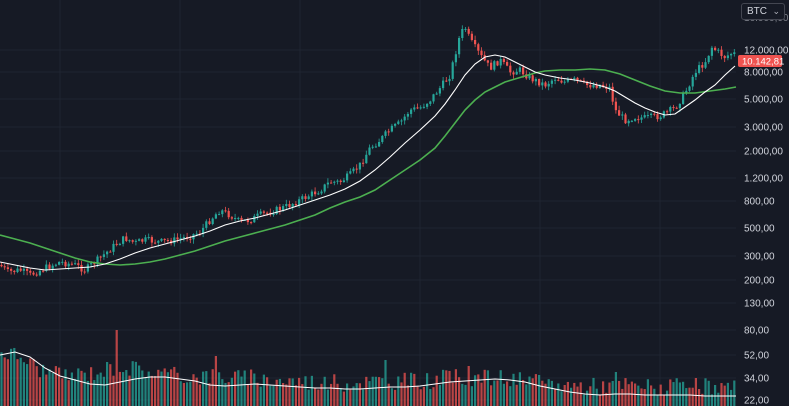 This screenshot has height=406, width=789. Describe the element at coordinates (763, 73) in the screenshot. I see `price-tick-label: 8.000,00` at that location.